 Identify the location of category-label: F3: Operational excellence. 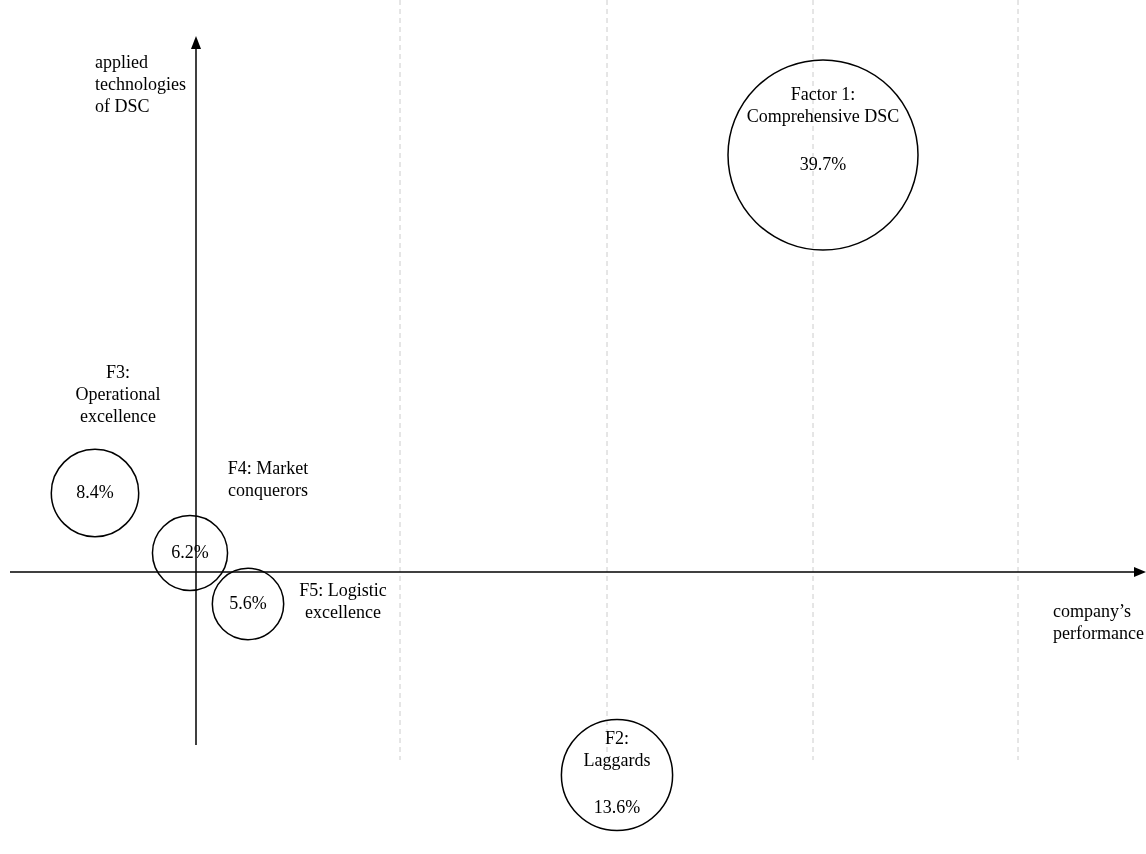
(118, 393).